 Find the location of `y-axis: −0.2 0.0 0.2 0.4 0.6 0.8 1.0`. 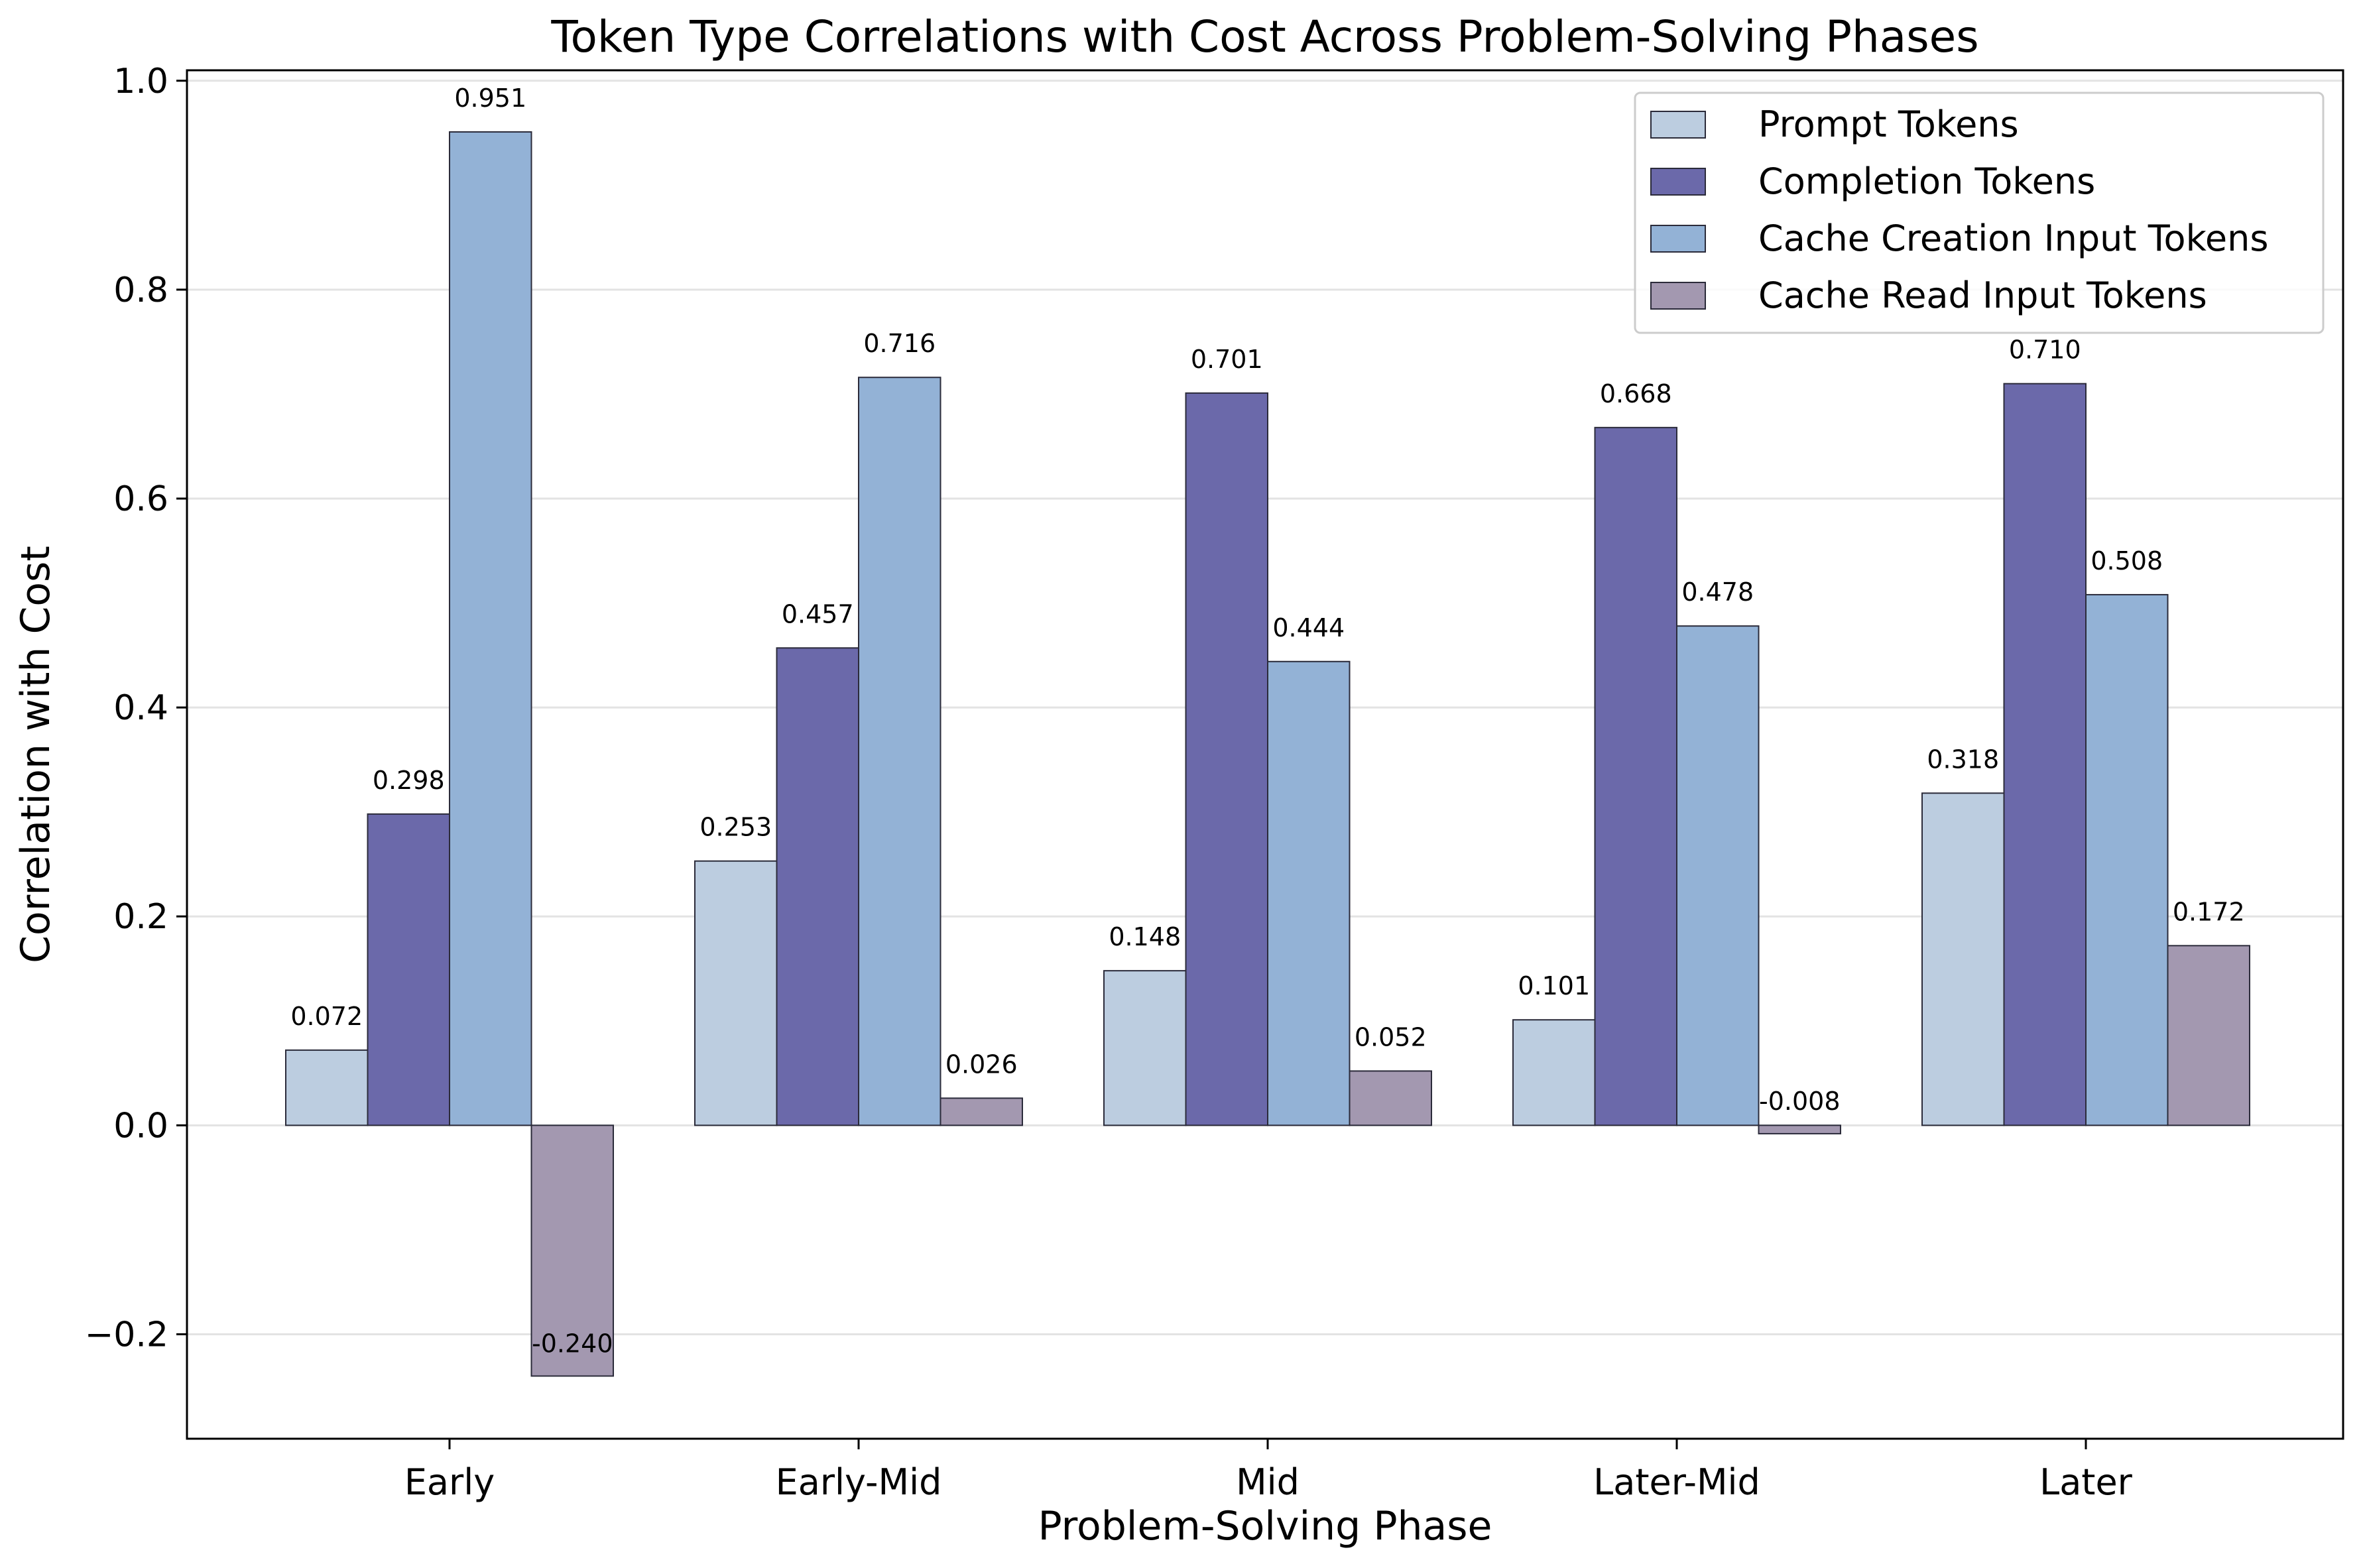

y-axis: −0.2 0.0 0.2 0.4 0.6 0.8 1.0 is located at coordinates (136, 708).